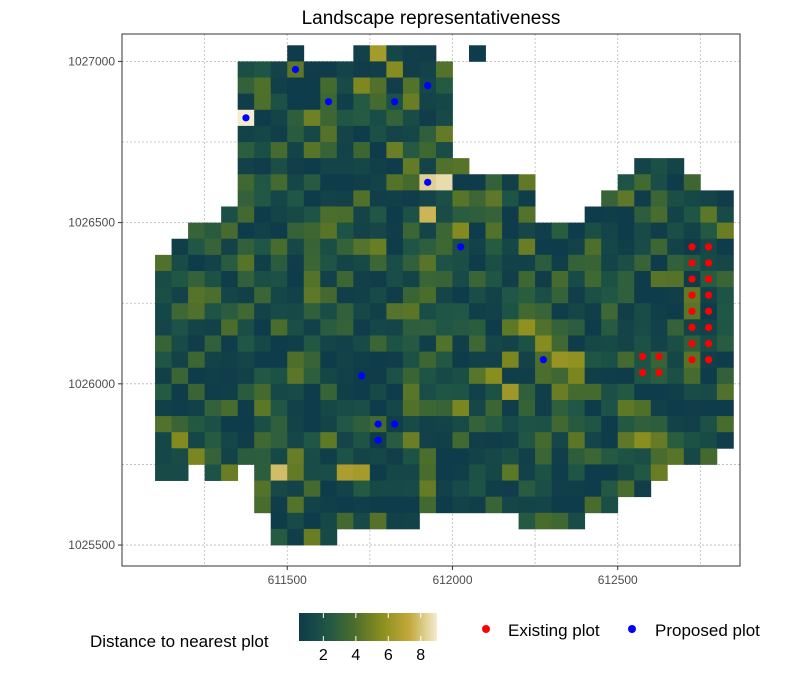  Describe the element at coordinates (632, 629) in the screenshot. I see `legend-proposed-marker` at that location.